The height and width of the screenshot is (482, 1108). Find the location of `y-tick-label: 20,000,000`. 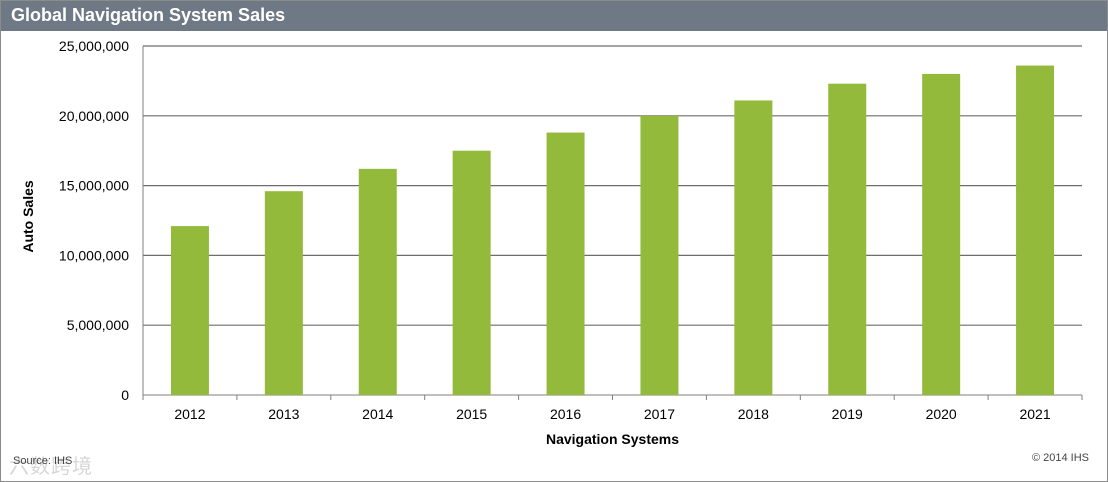

y-tick-label: 20,000,000 is located at coordinates (94, 116).